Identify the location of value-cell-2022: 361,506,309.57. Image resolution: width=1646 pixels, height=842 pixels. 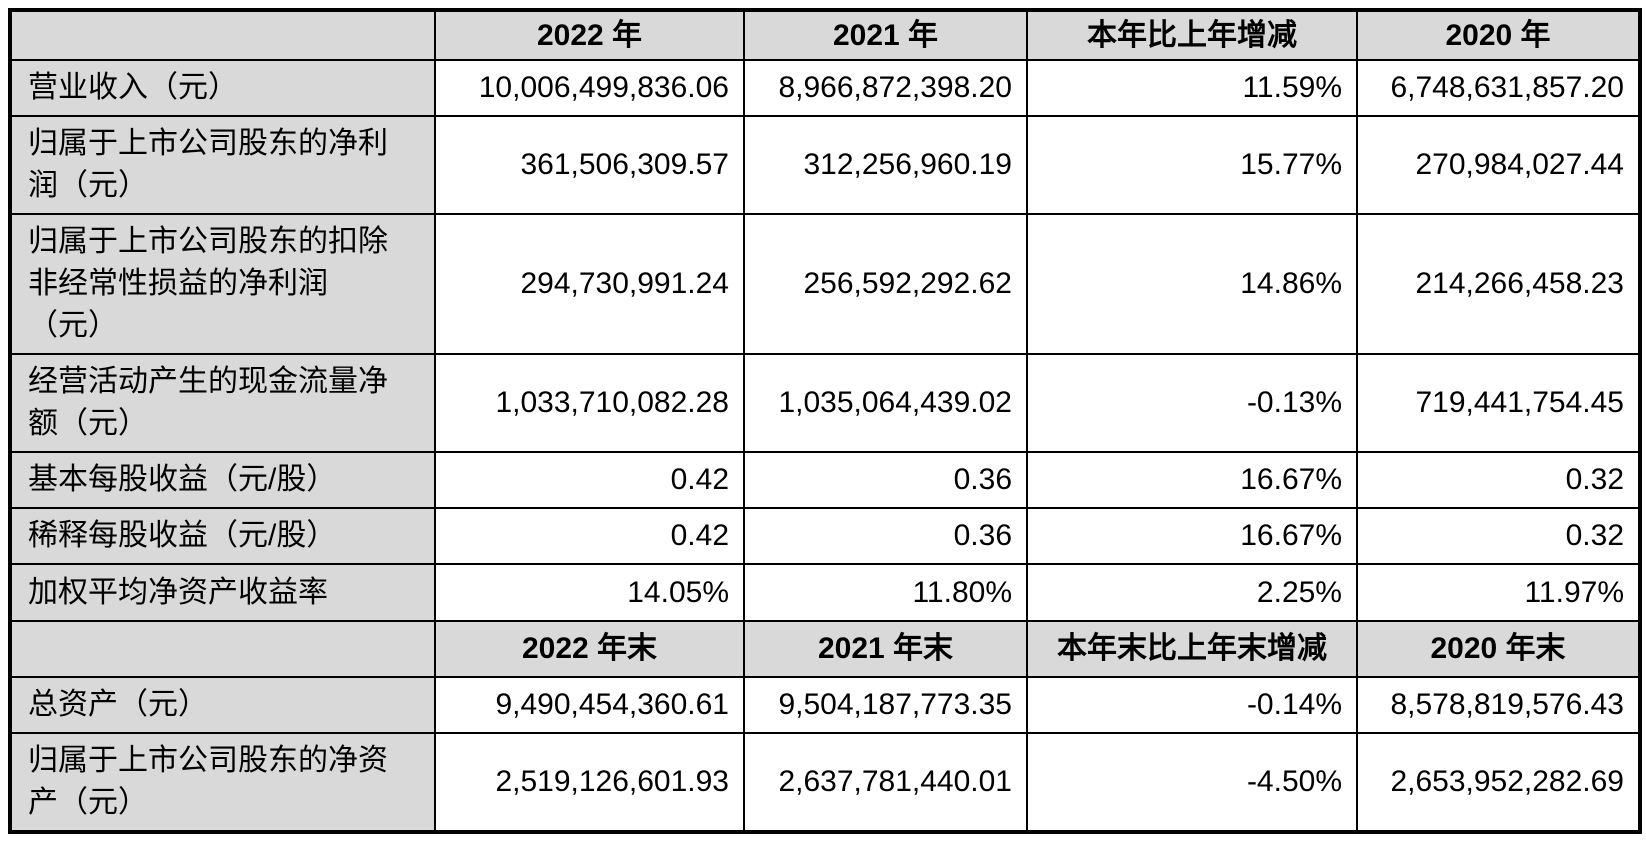
(589, 165).